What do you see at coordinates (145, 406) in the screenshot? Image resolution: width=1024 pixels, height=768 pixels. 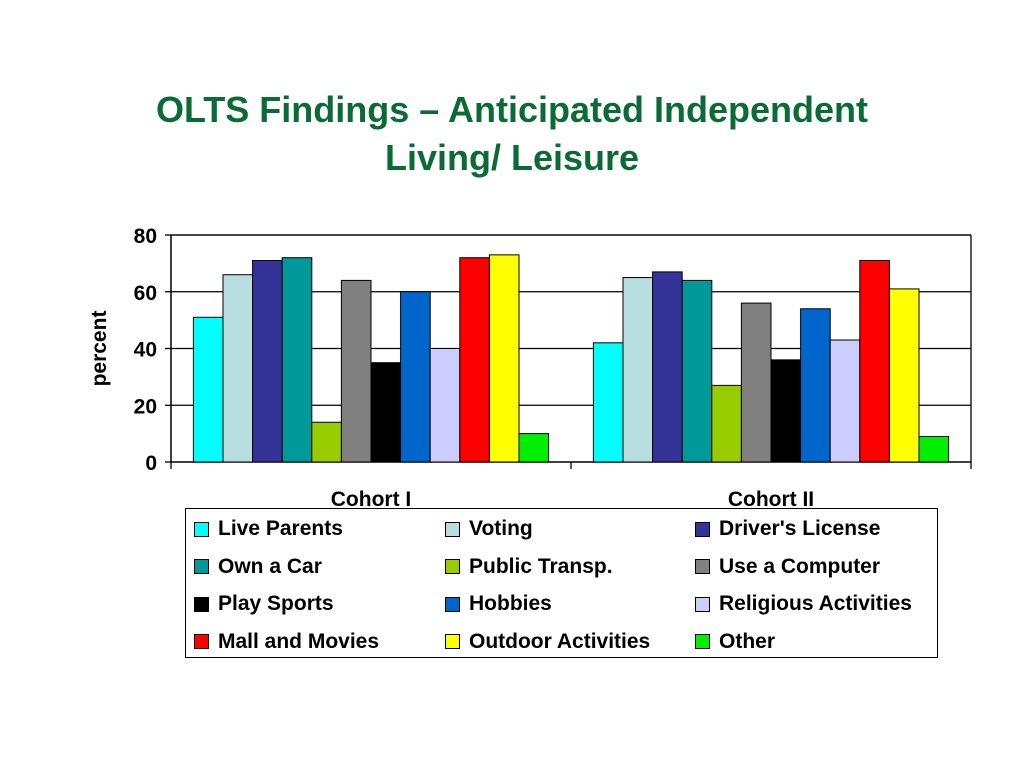 I see `y-tick-label: 20` at bounding box center [145, 406].